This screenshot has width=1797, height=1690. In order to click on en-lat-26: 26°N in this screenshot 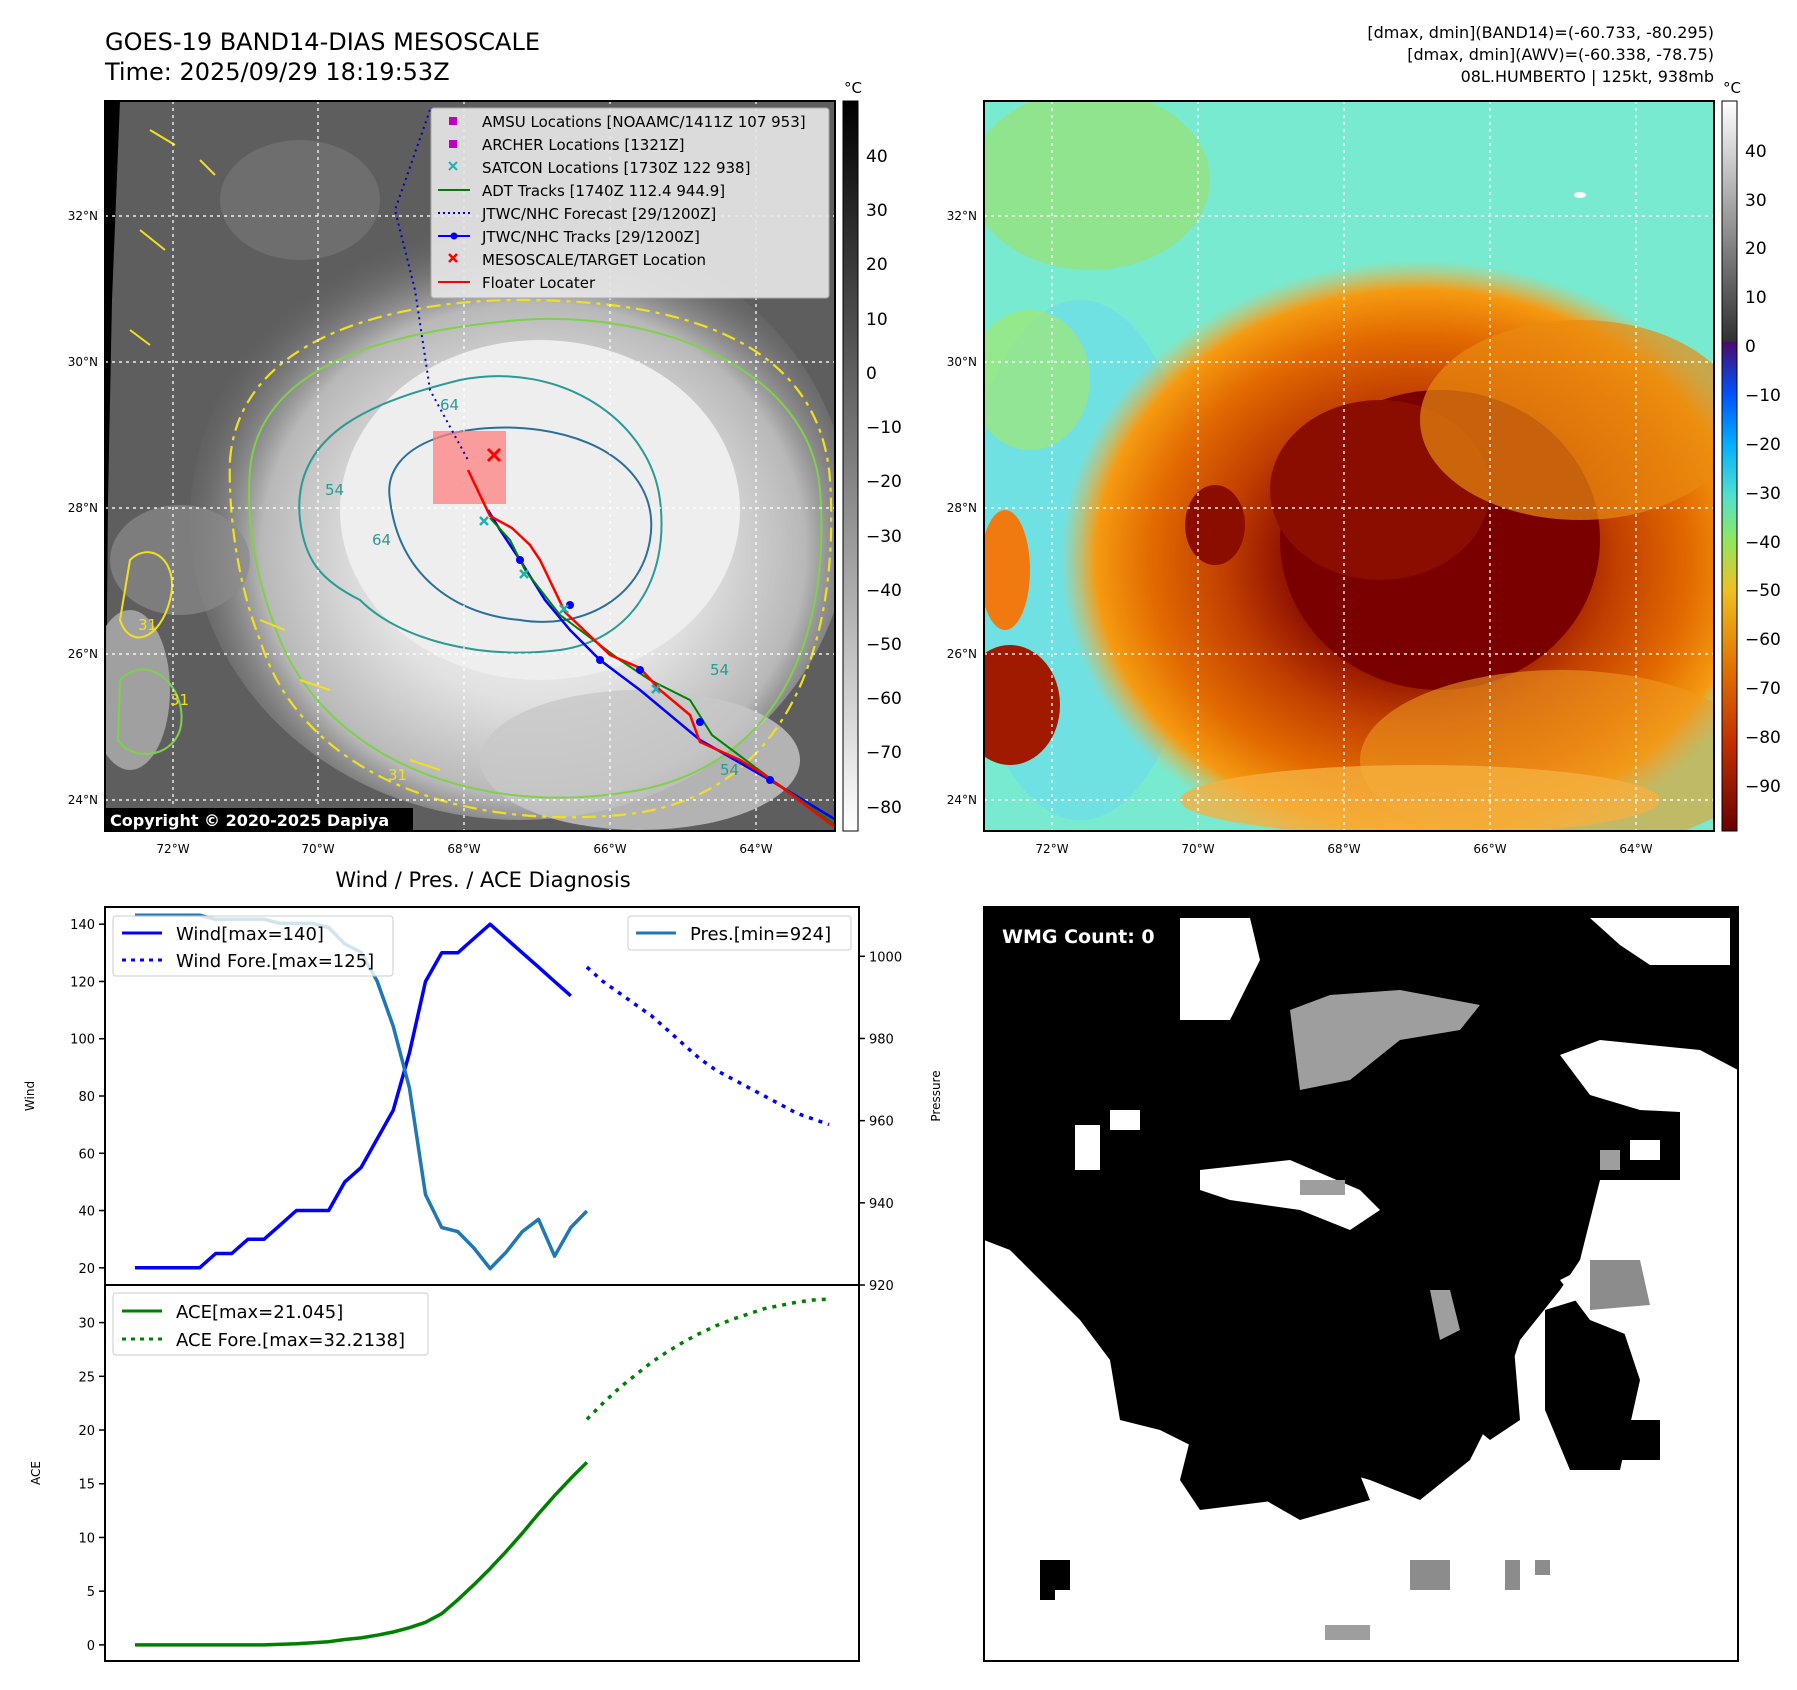, I will do `click(962, 654)`.